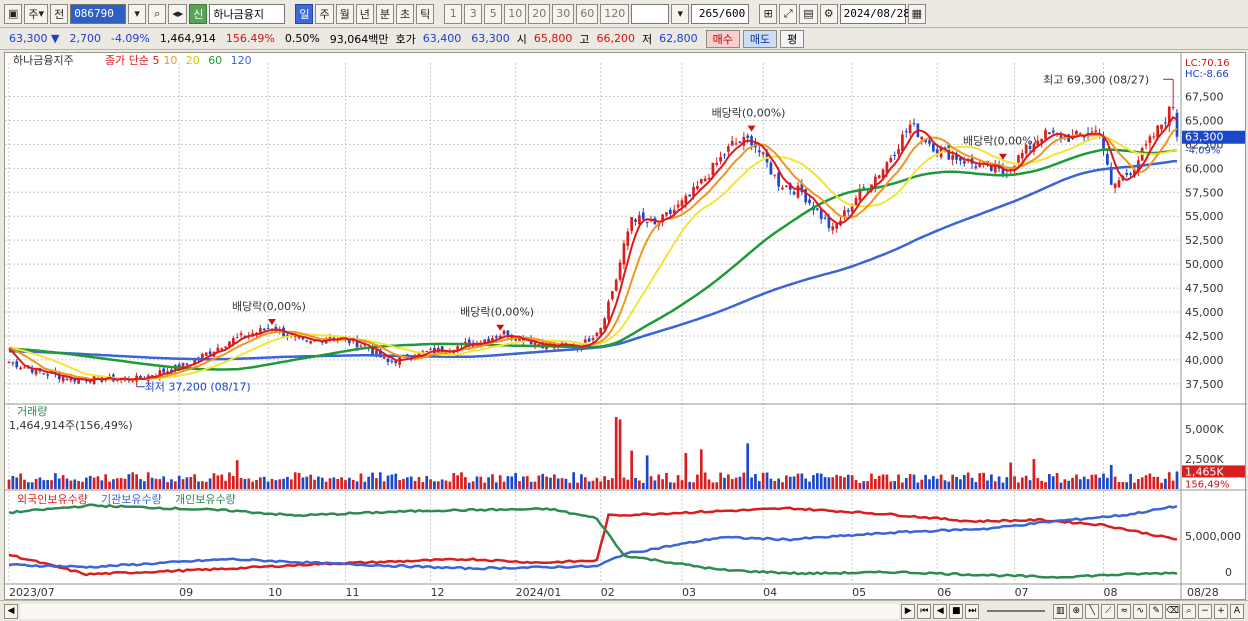 Image resolution: width=1248 pixels, height=621 pixels. Describe the element at coordinates (917, 13) in the screenshot. I see `calendar-icon: ▦` at that location.